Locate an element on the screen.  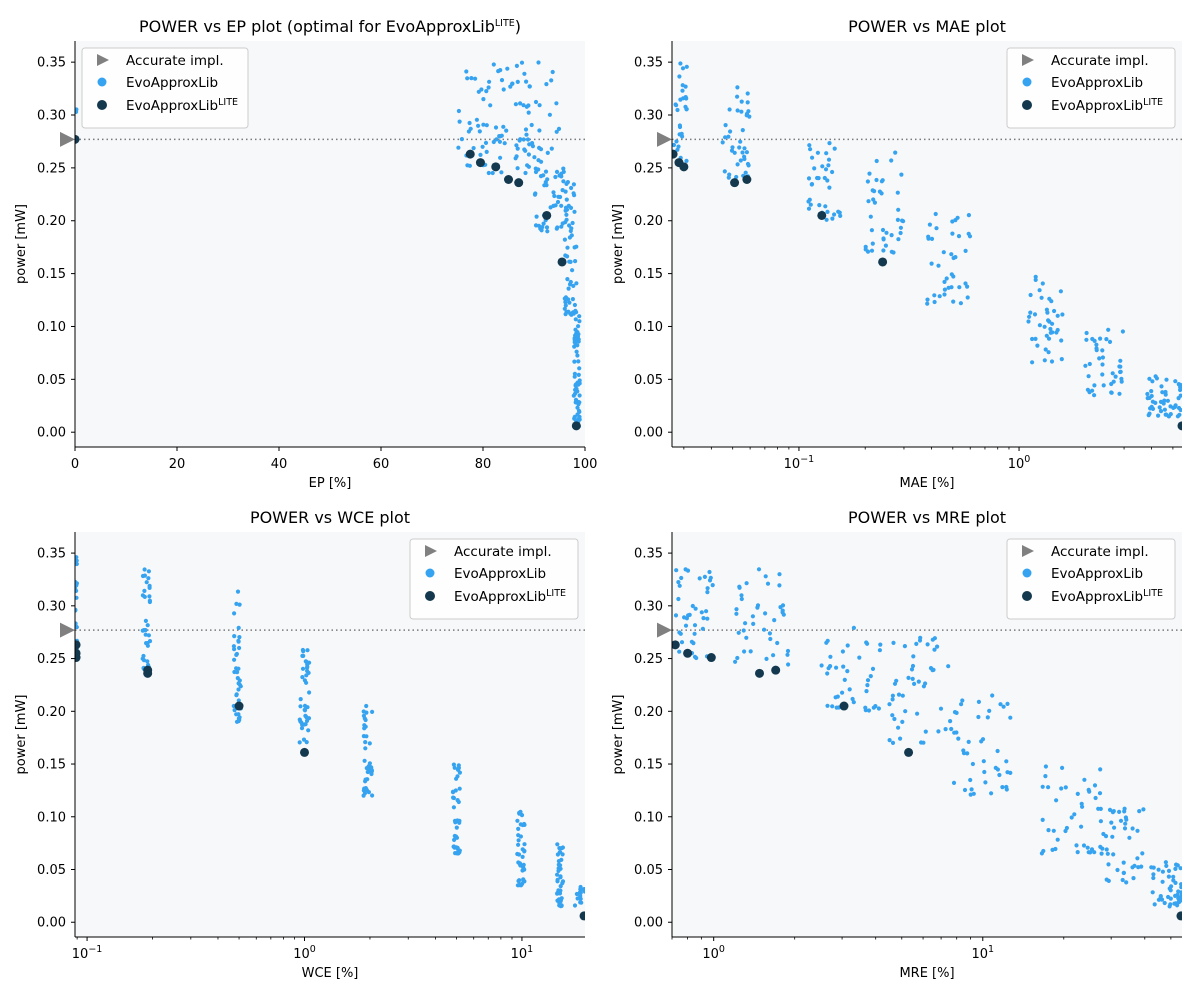
legend-evo-label: EvoApproxLib is located at coordinates (1097, 574).